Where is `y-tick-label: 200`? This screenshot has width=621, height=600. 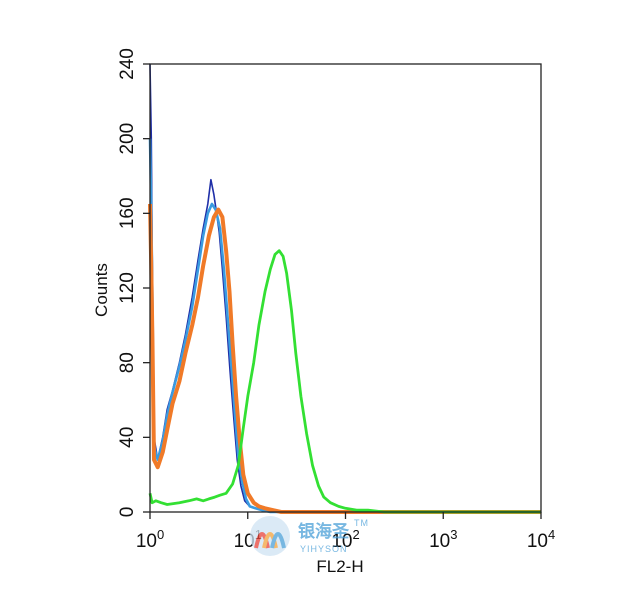 y-tick-label: 200 is located at coordinates (127, 139).